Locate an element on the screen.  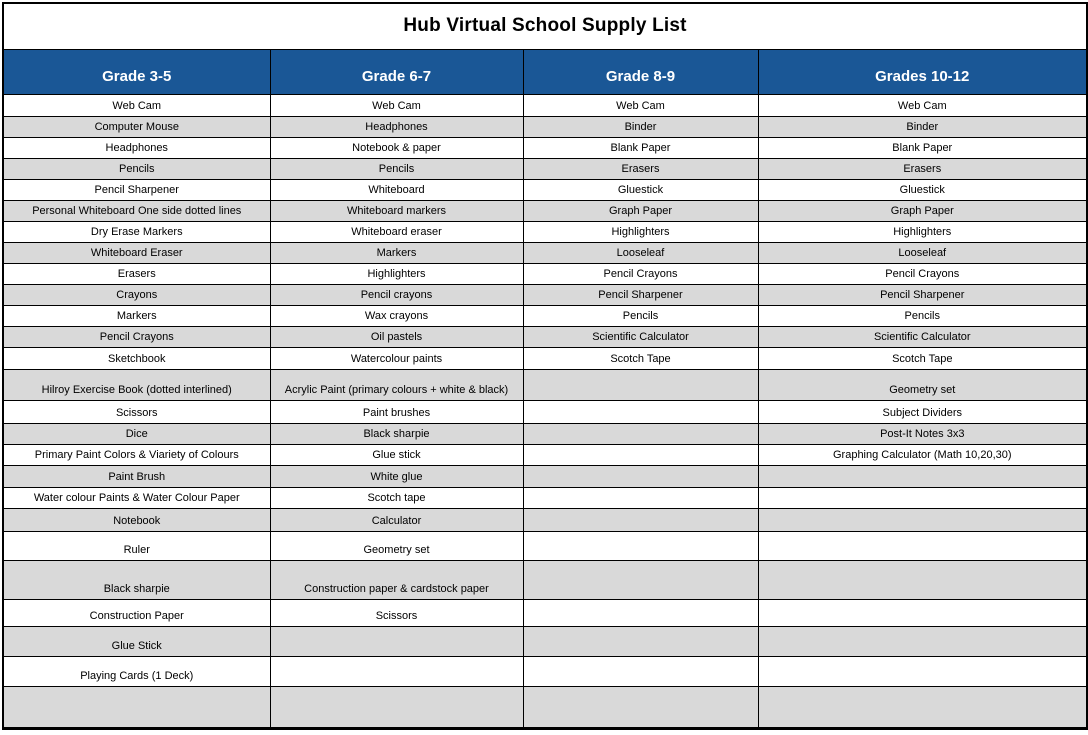
table-row: Paint Brush White glue is located at coordinates (545, 476).